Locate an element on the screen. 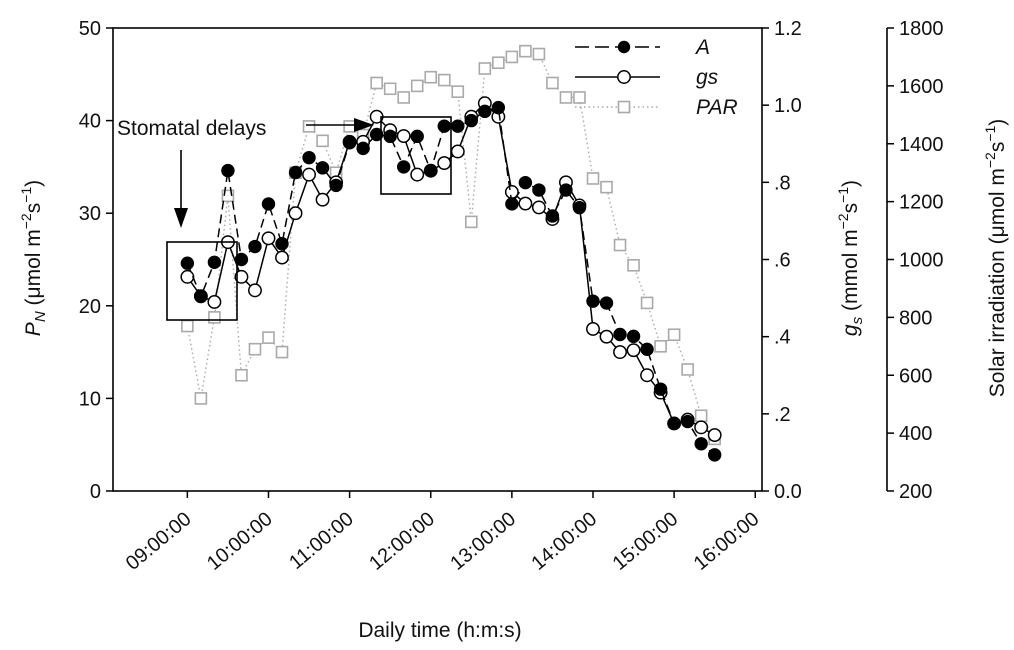  x-tick-label: 16:00:00 is located at coordinates (727, 541).